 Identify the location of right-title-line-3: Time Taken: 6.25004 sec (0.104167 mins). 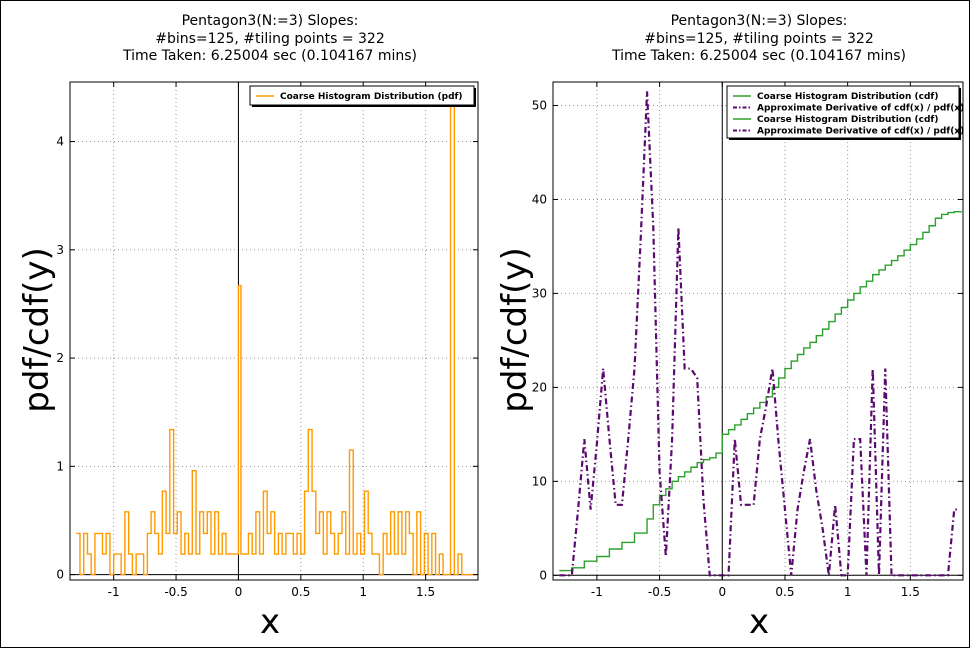
(758, 56).